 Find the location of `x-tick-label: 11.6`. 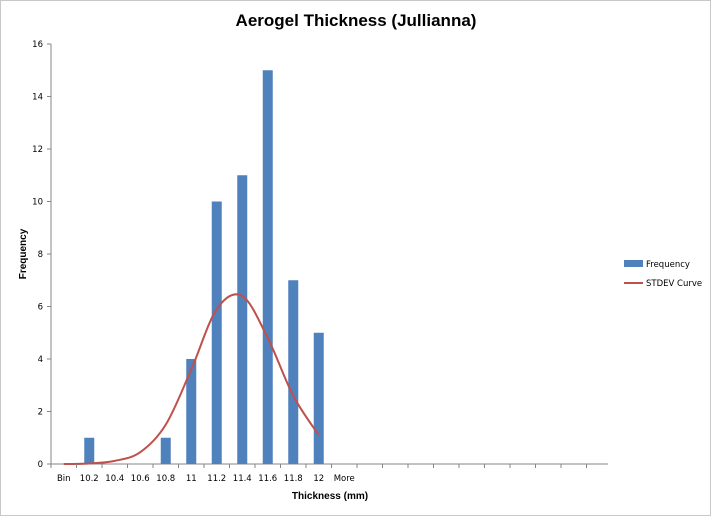

x-tick-label: 11.6 is located at coordinates (267, 479).